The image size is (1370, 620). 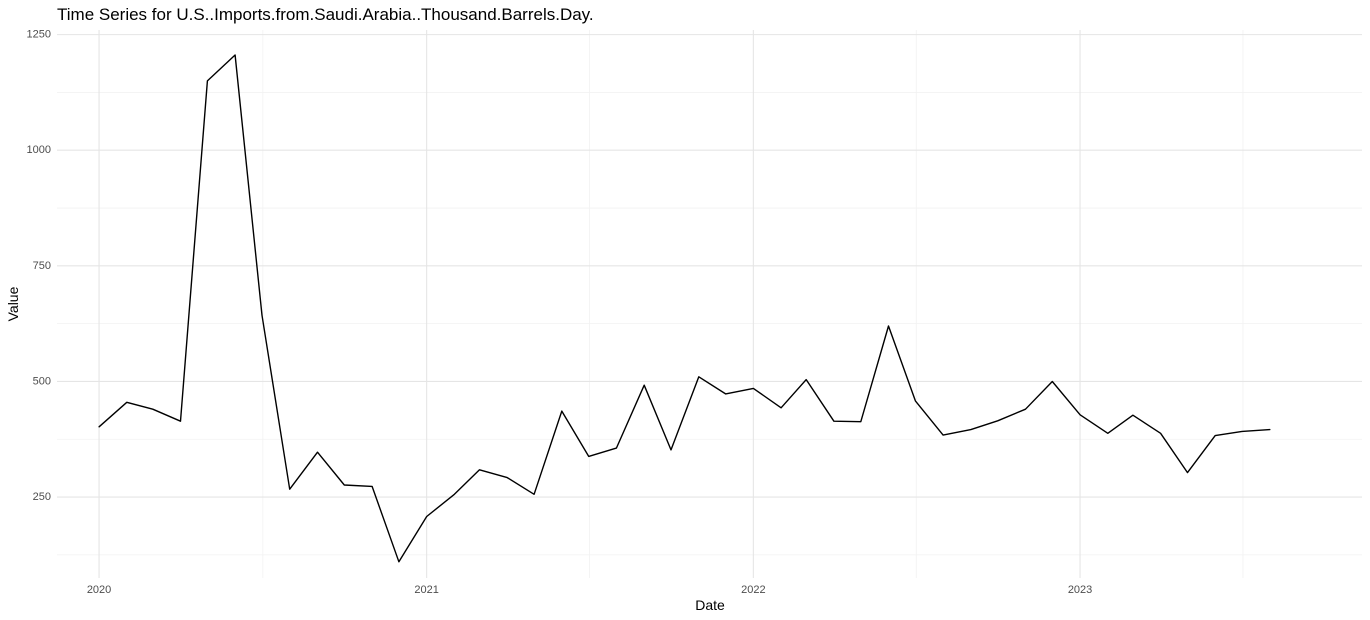 What do you see at coordinates (42, 497) in the screenshot?
I see `y-tick-label: 250` at bounding box center [42, 497].